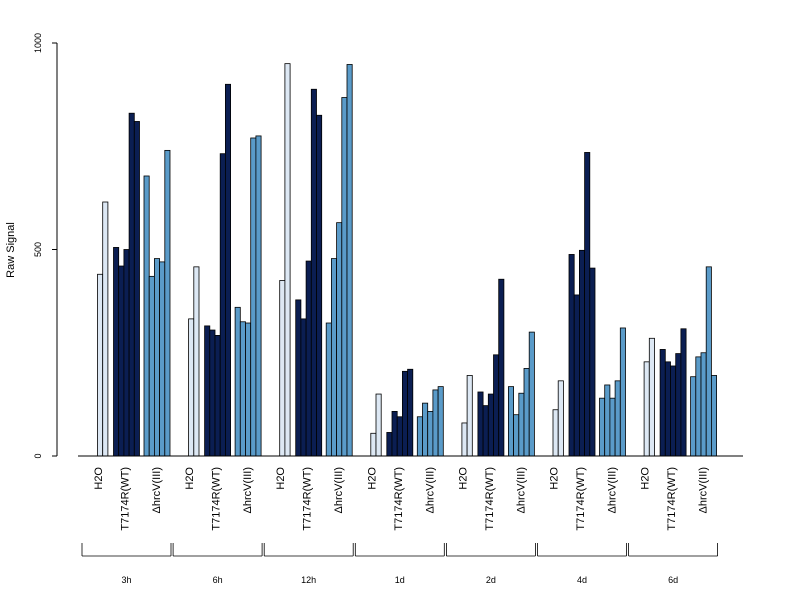  Describe the element at coordinates (673, 580) in the screenshot. I see `group-label: 6d` at that location.